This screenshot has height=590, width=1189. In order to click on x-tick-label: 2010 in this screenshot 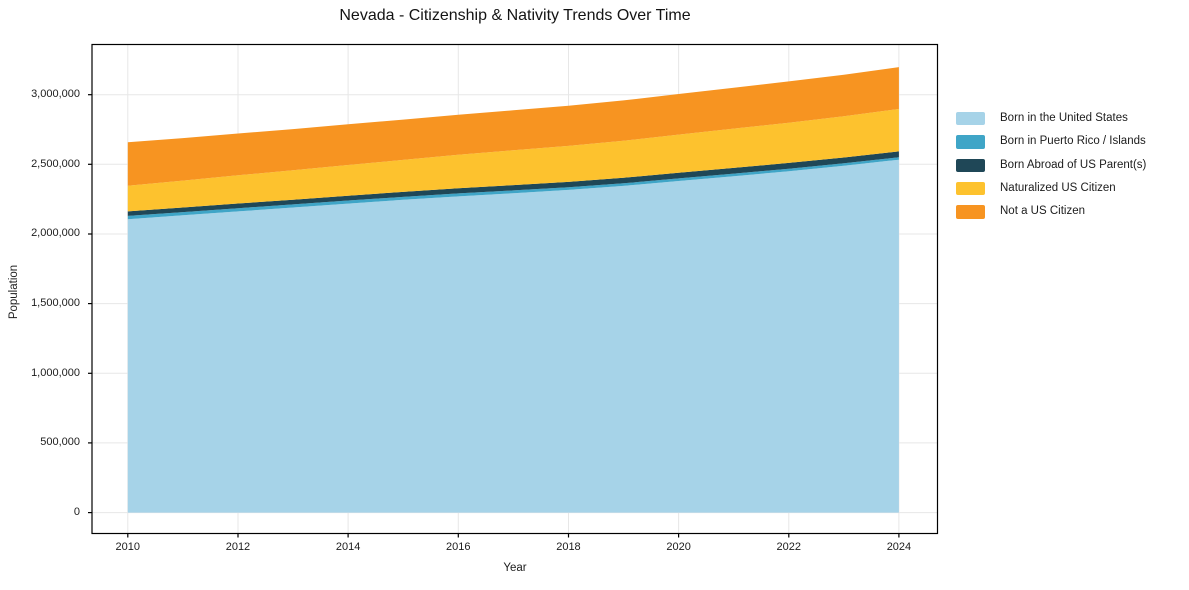, I will do `click(128, 547)`.